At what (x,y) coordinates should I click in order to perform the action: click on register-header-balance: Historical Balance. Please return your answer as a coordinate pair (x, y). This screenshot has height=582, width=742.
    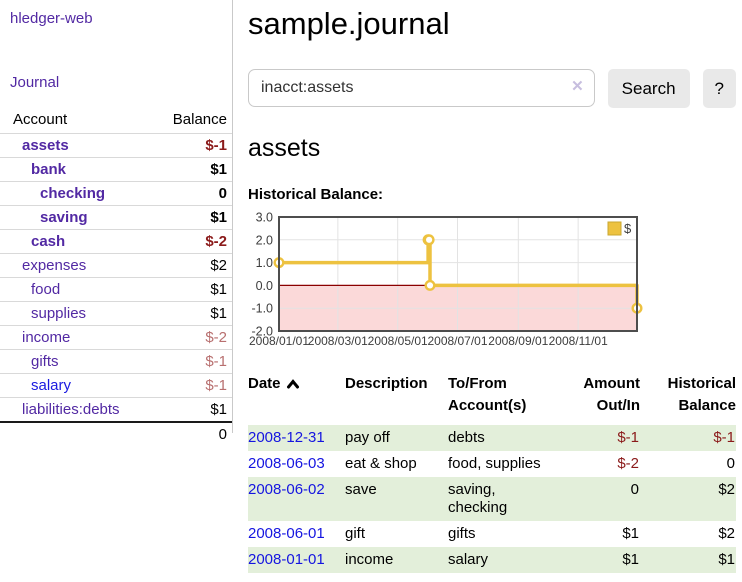
    Looking at the image, I should click on (701, 394).